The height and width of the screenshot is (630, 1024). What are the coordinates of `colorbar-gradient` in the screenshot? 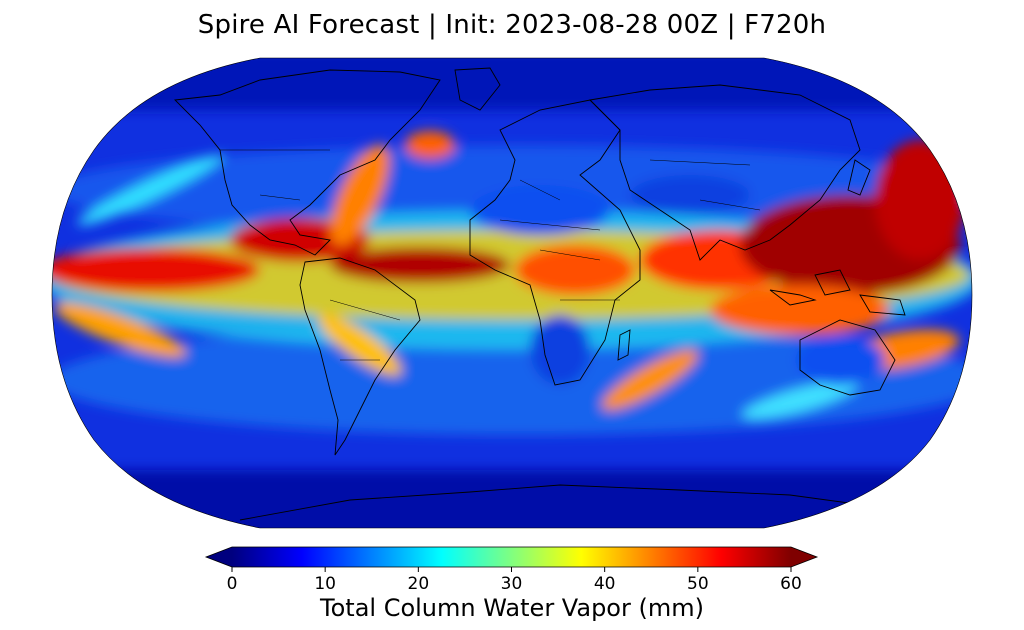 It's located at (511, 557).